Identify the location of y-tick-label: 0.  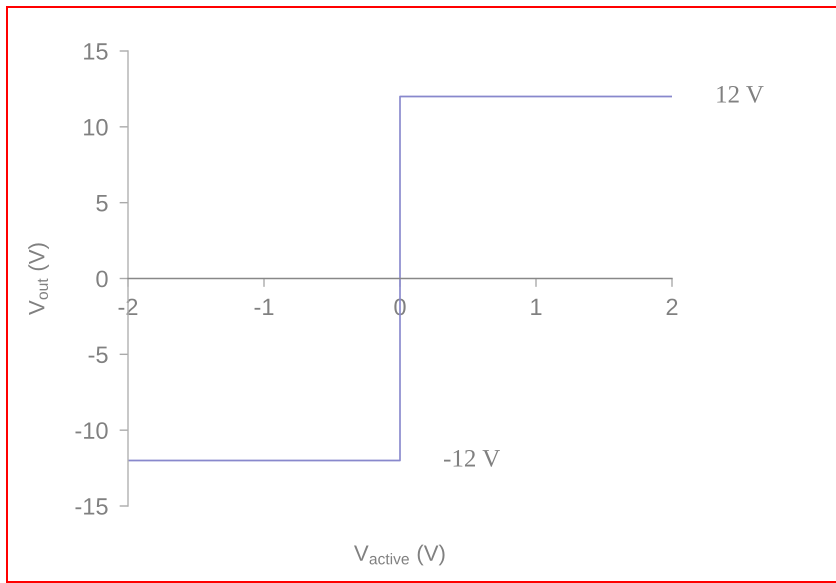
(102, 279).